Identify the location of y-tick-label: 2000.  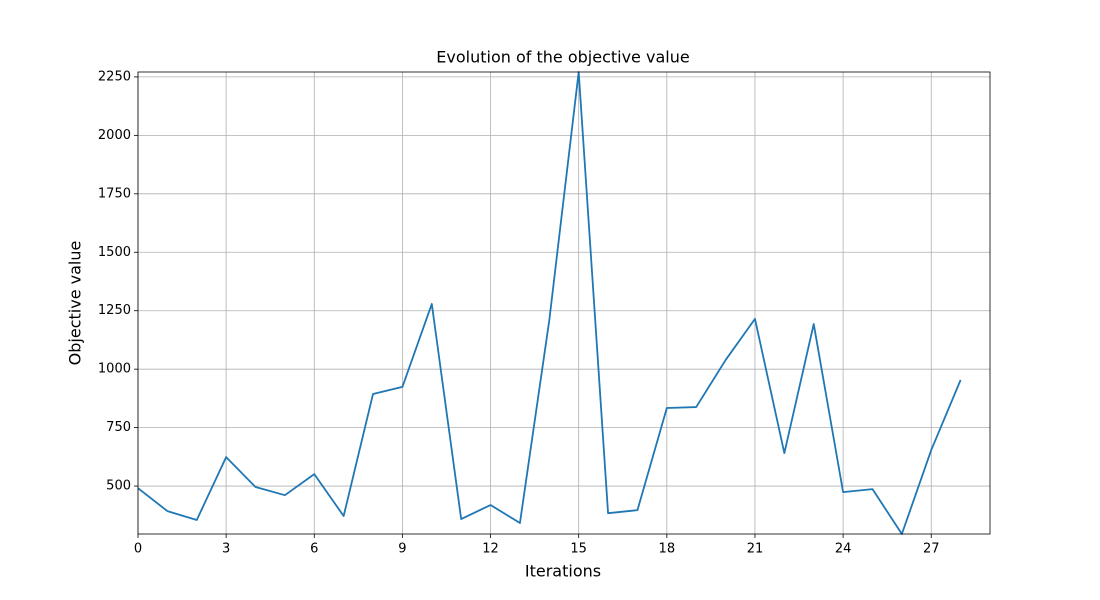
(114, 135).